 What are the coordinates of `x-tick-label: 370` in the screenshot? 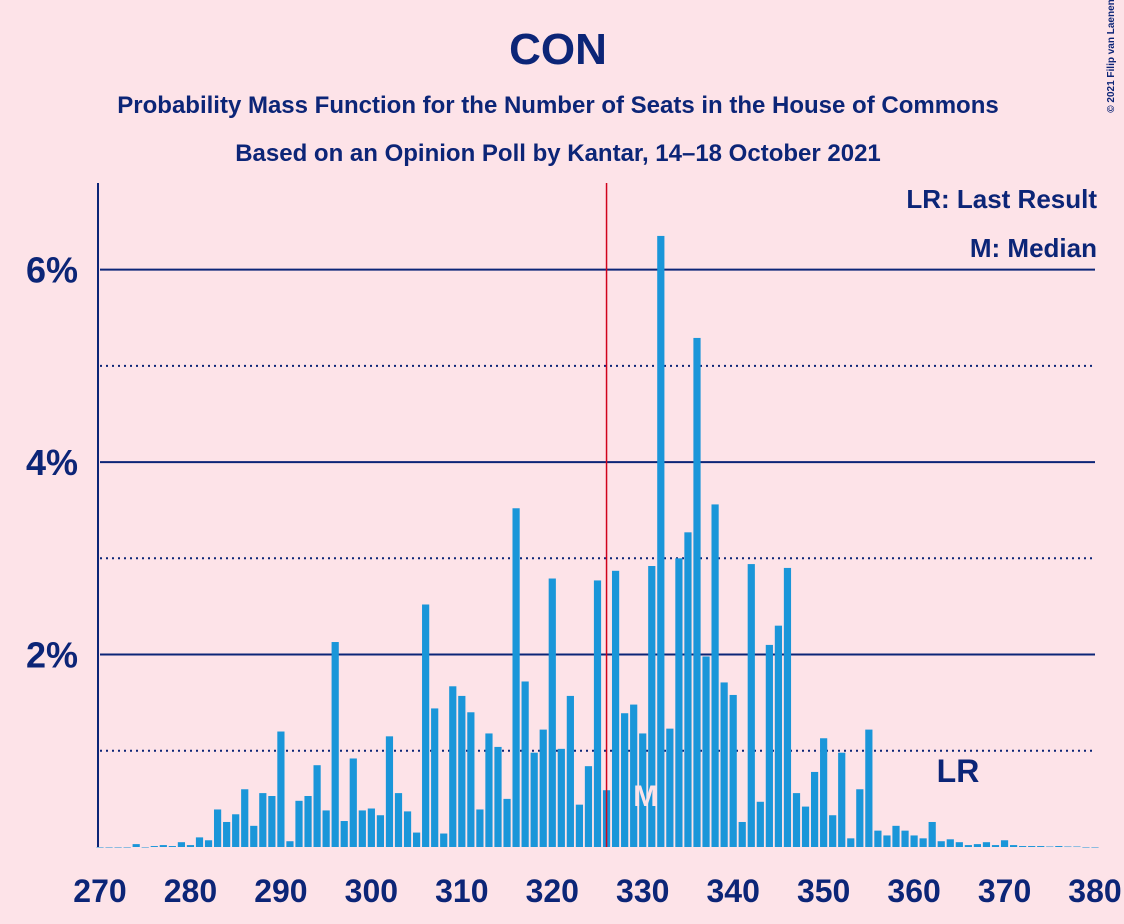 It's located at (1004, 891).